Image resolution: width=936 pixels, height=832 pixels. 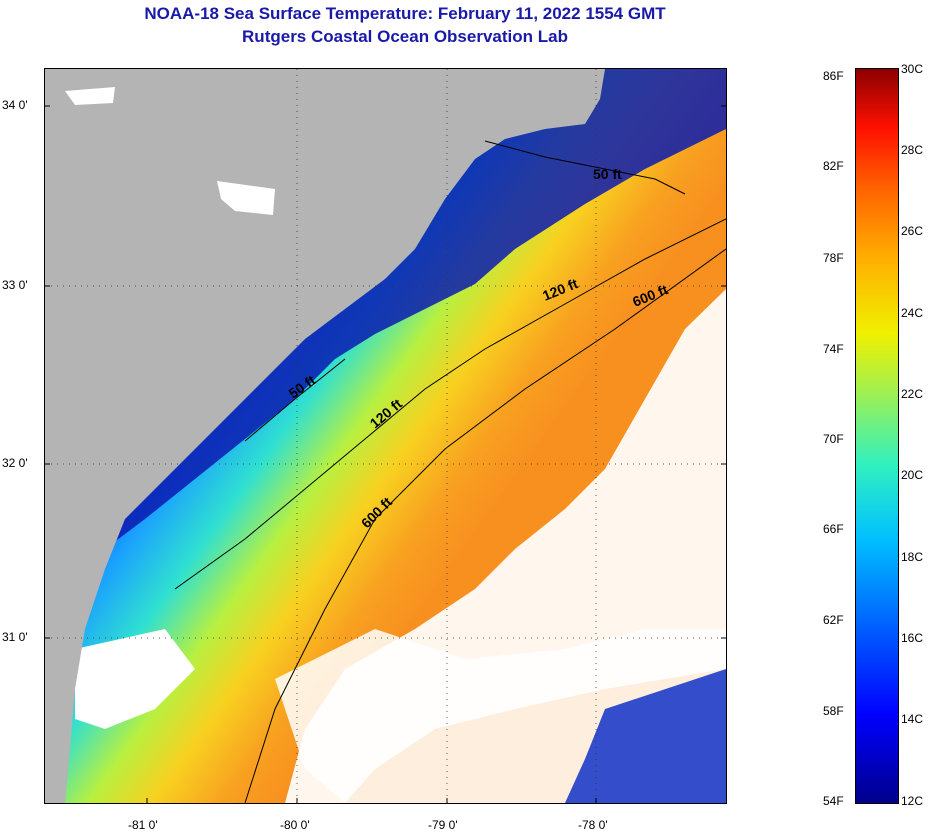 What do you see at coordinates (833, 76) in the screenshot?
I see `colorbar-f-86: 86F` at bounding box center [833, 76].